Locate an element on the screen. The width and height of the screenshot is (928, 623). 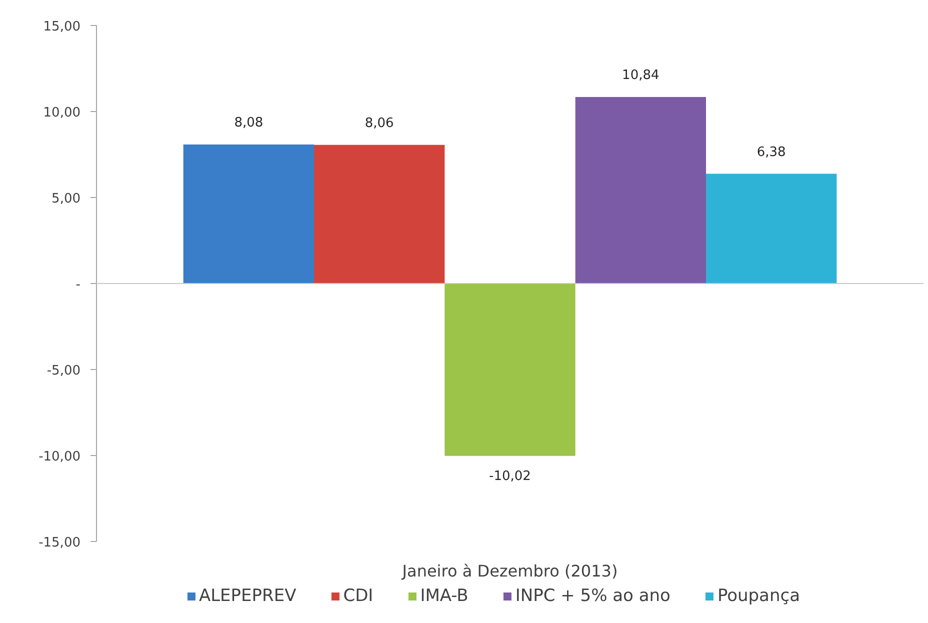
legend-label: Poupança is located at coordinates (758, 596).